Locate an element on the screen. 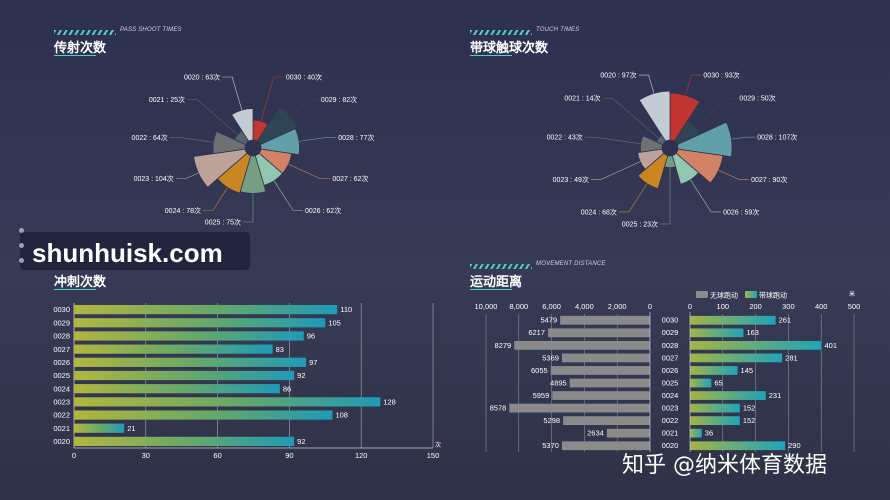 The height and width of the screenshot is (500, 890). distance-category-label: 0028 is located at coordinates (670, 345).